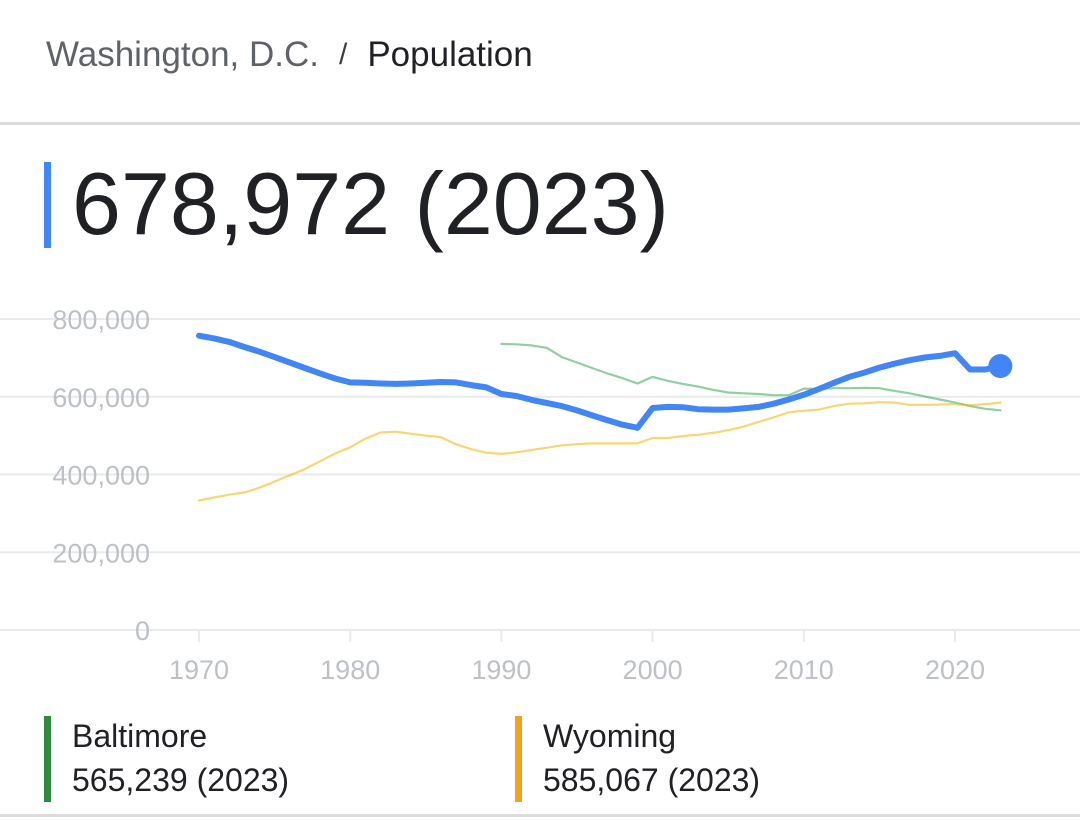 Image resolution: width=1080 pixels, height=820 pixels. What do you see at coordinates (450, 54) in the screenshot?
I see `breadcrumb-current: Population` at bounding box center [450, 54].